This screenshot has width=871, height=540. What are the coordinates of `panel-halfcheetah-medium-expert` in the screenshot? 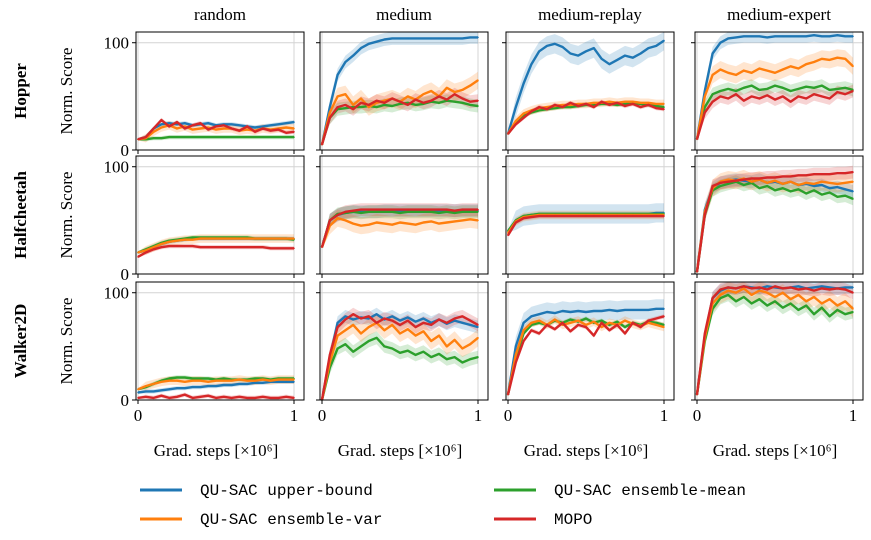 It's located at (777, 216).